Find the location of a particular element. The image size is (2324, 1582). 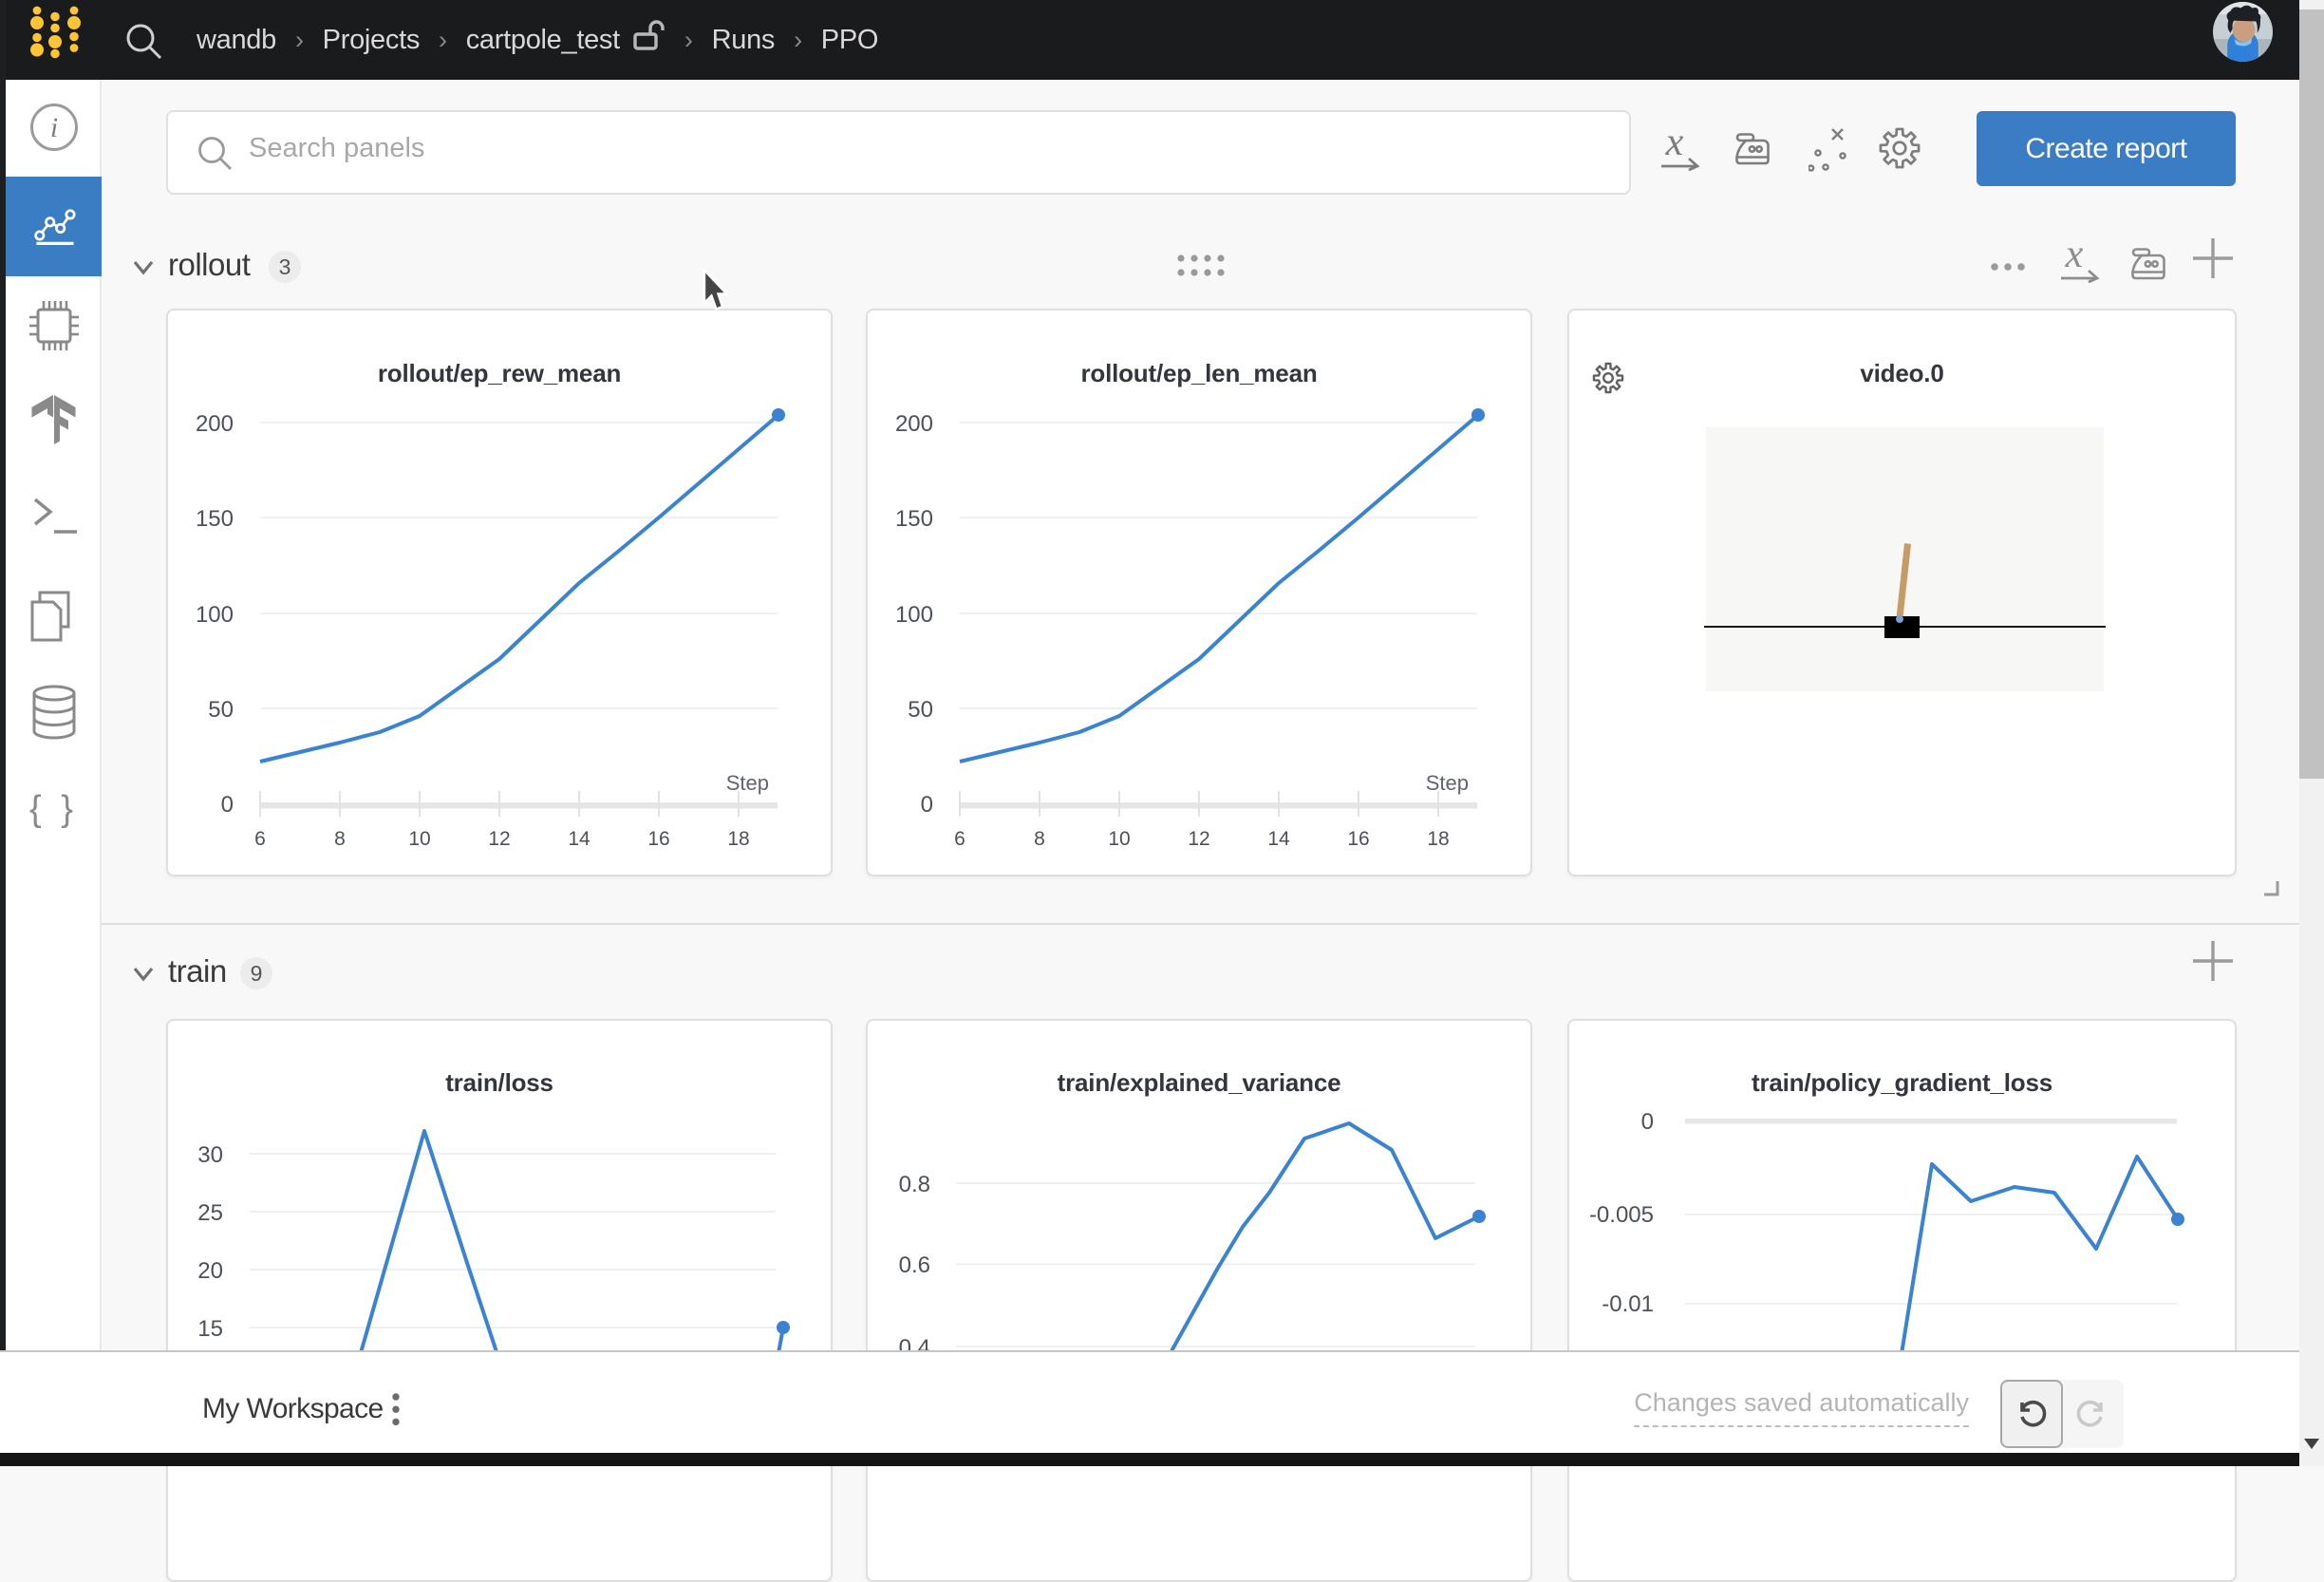

svg-text: -0.005 is located at coordinates (1621, 1215).